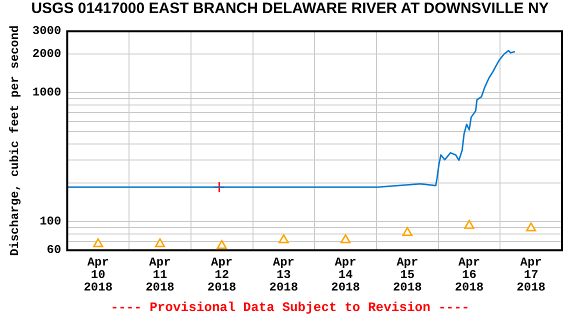  What do you see at coordinates (345, 275) in the screenshot?
I see `x-tick-label: Apr 14 2018` at bounding box center [345, 275].